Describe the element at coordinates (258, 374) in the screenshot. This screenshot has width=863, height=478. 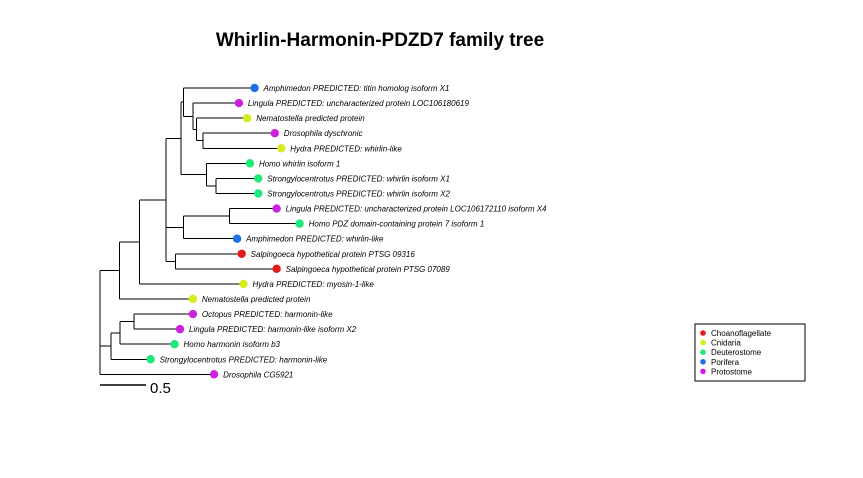
I see `tip-label: Drosophila CG5921` at that location.